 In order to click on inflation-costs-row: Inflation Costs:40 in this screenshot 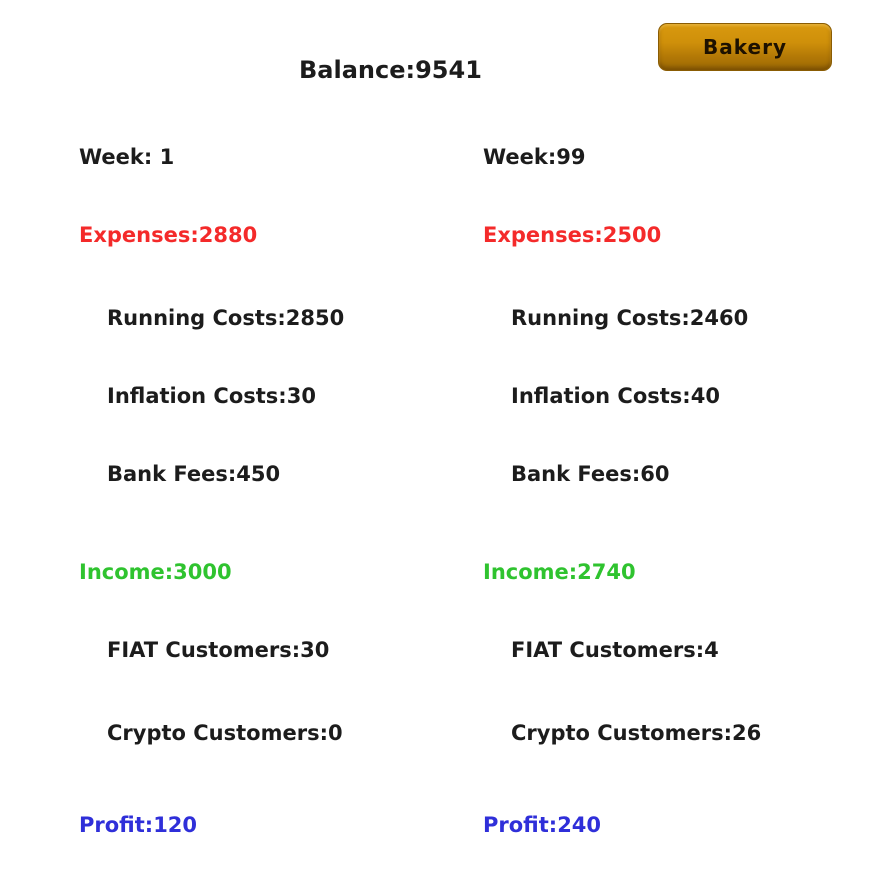, I will do `click(673, 396)`.